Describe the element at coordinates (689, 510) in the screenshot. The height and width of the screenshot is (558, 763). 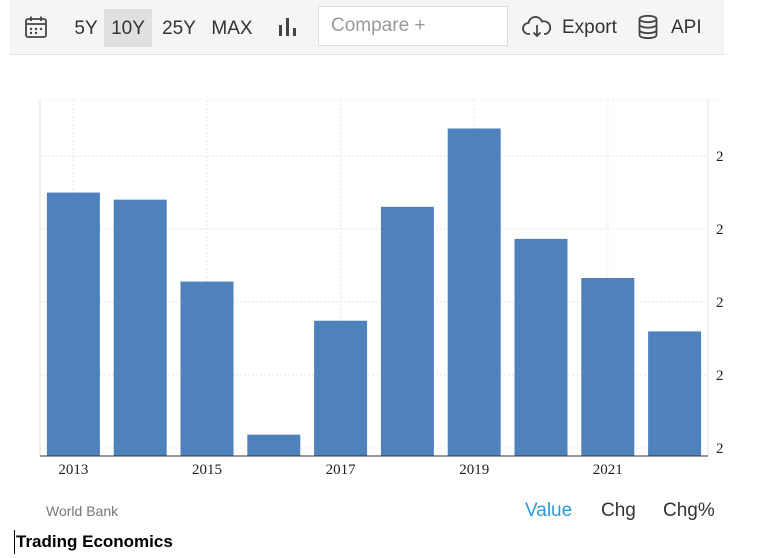
I see `tab-chg-percent: Chg%` at that location.